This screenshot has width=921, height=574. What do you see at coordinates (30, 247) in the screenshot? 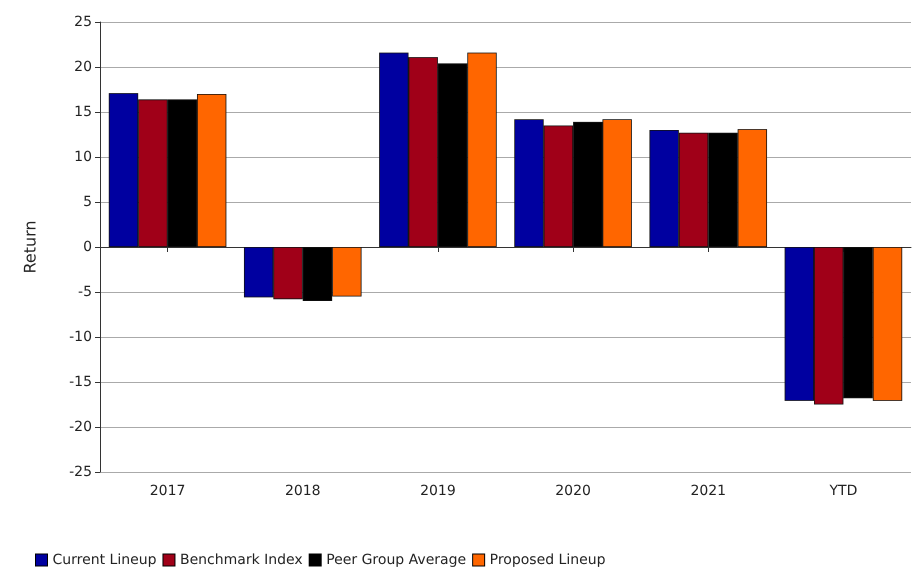
I see `y-axis-title: Return` at bounding box center [30, 247].